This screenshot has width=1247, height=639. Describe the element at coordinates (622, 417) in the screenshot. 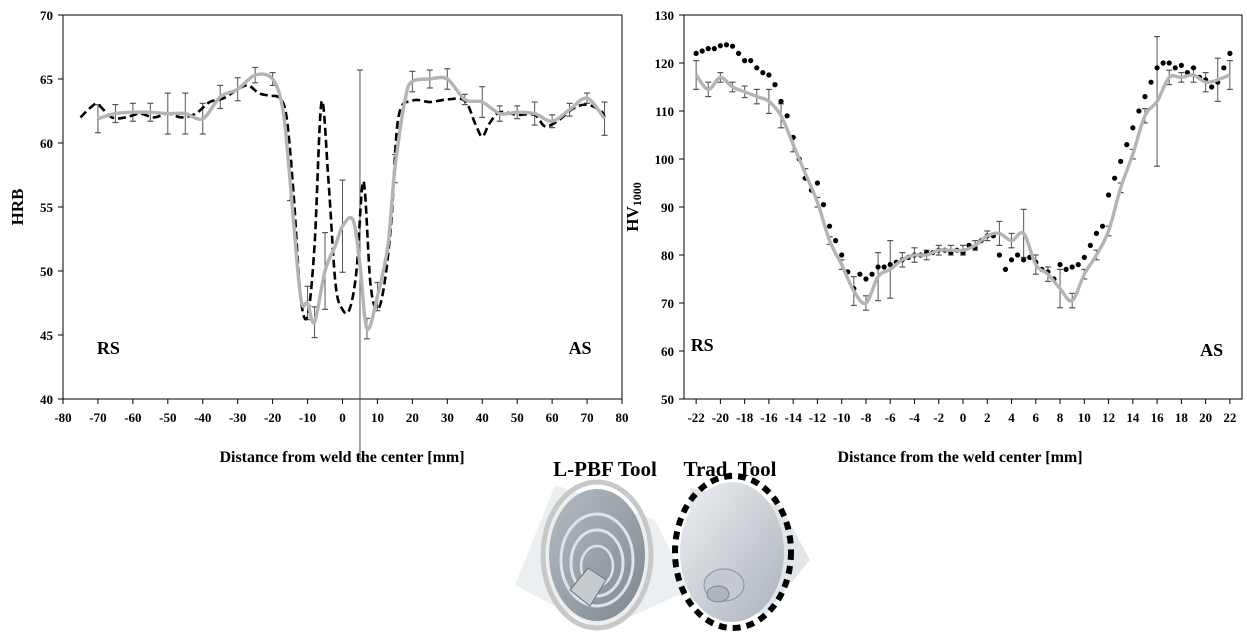

I see `hrb-x-tick-label: 80` at that location.